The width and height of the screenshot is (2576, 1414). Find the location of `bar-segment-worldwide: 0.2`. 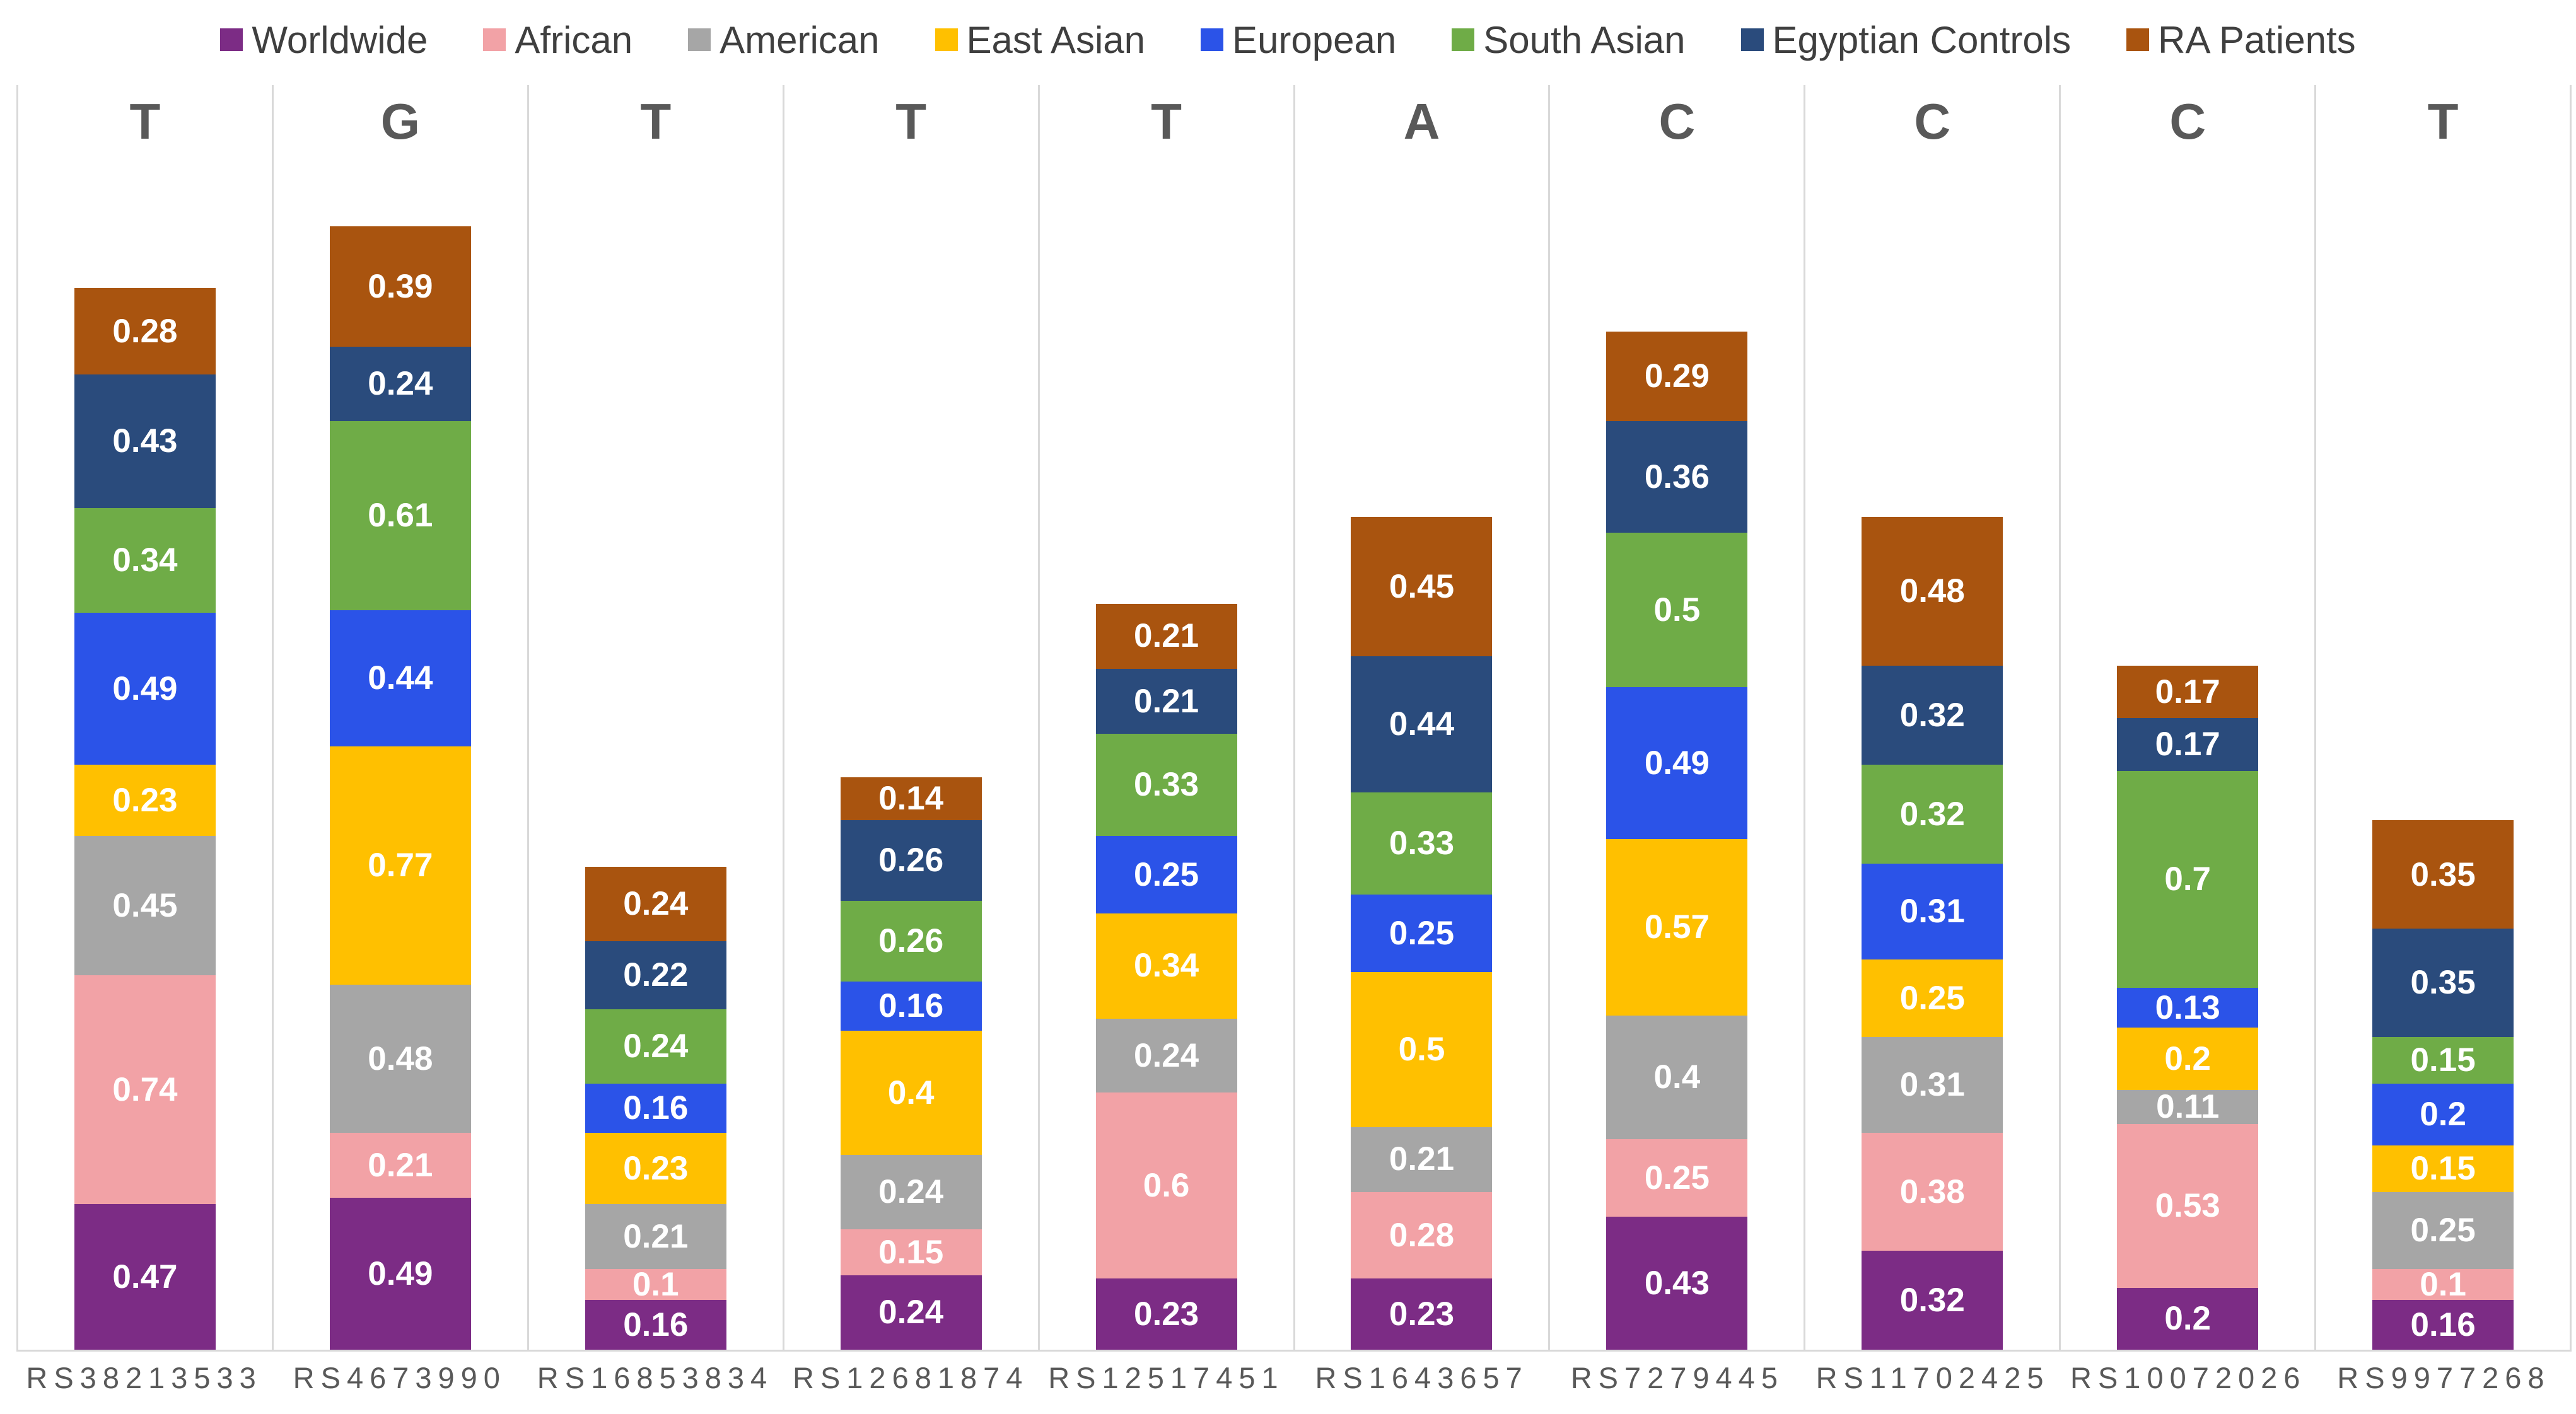

bar-segment-worldwide: 0.2 is located at coordinates (2188, 1318).